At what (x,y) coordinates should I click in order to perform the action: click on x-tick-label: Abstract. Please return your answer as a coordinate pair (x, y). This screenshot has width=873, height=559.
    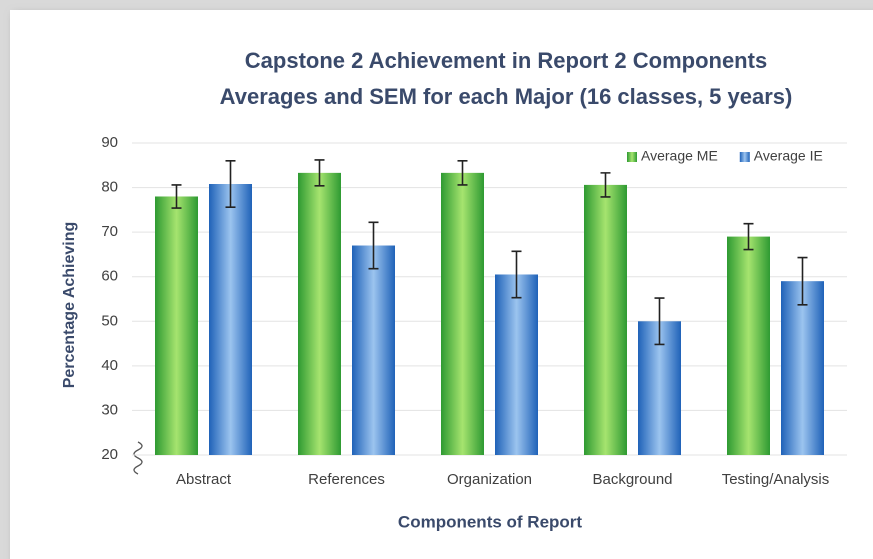
    Looking at the image, I should click on (204, 479).